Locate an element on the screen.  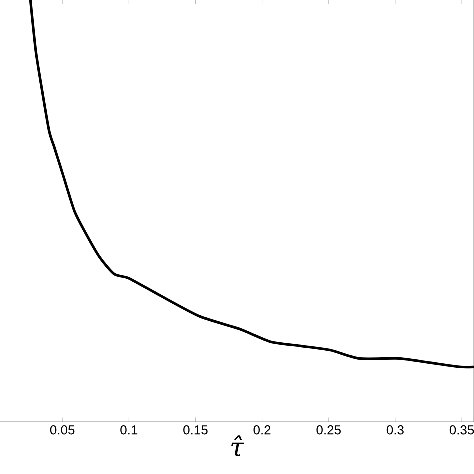
x-tick-label: 0.25 is located at coordinates (328, 430).